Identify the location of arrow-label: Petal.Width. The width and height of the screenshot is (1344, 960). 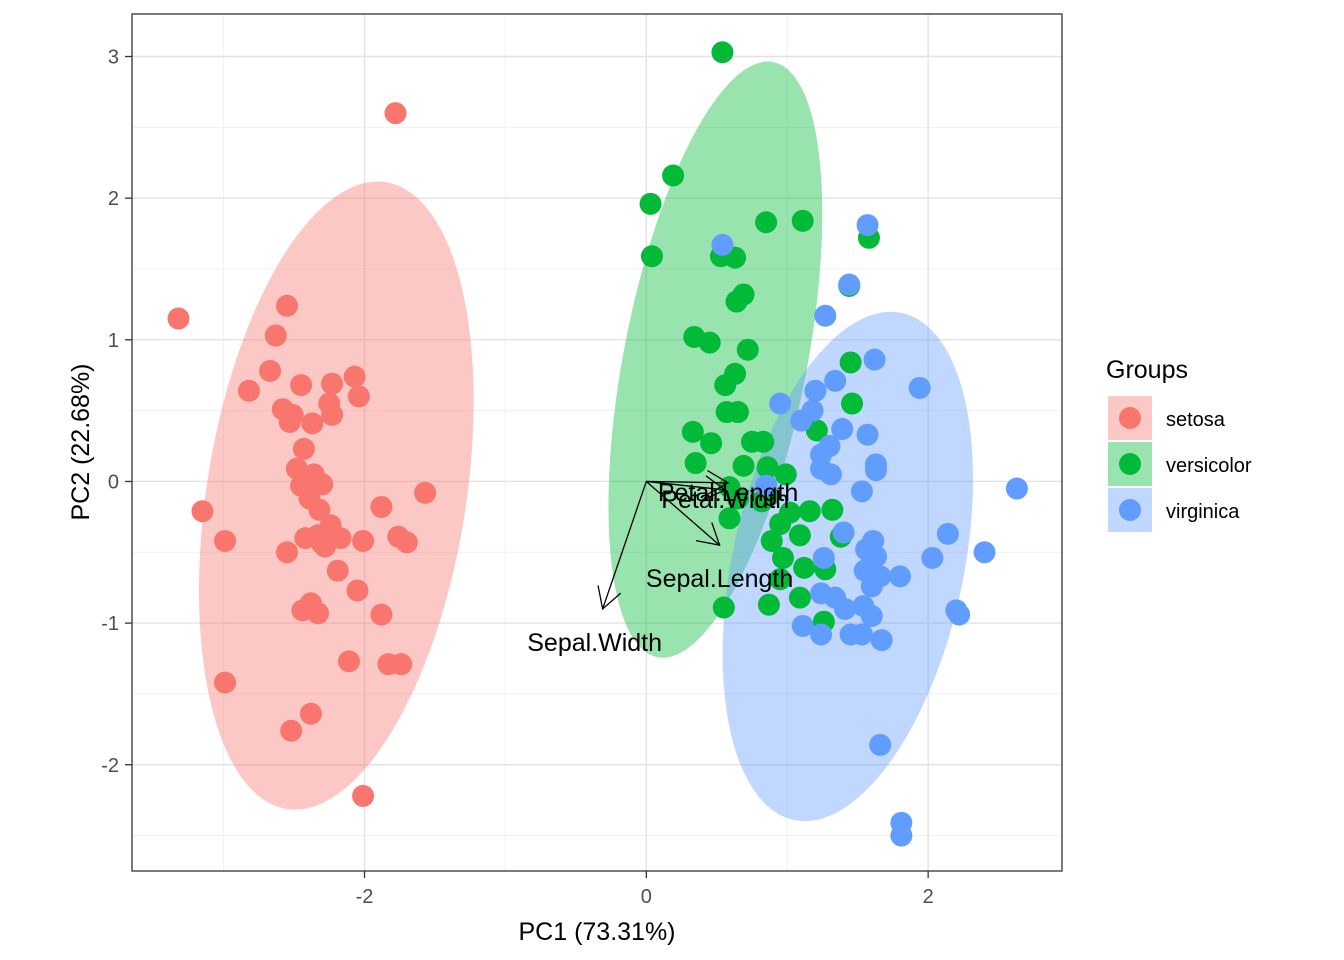
(725, 500).